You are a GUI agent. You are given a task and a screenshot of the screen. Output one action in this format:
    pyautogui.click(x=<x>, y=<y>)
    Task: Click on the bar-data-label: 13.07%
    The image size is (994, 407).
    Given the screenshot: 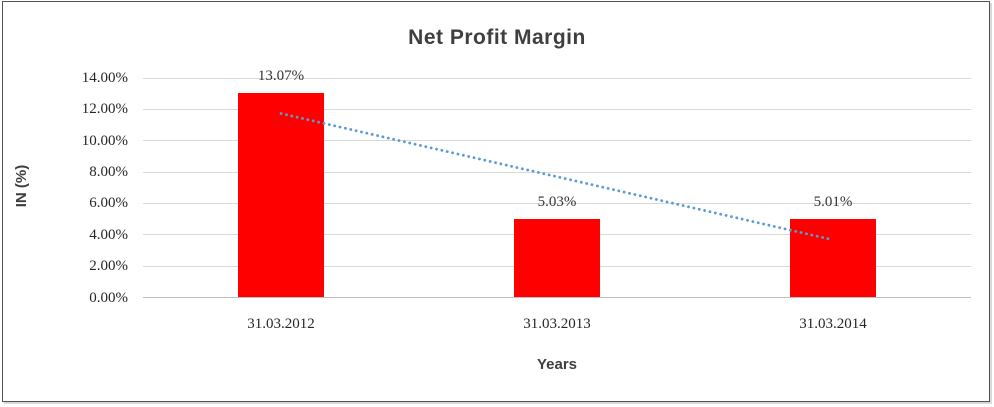 What is the action you would take?
    pyautogui.click(x=281, y=75)
    